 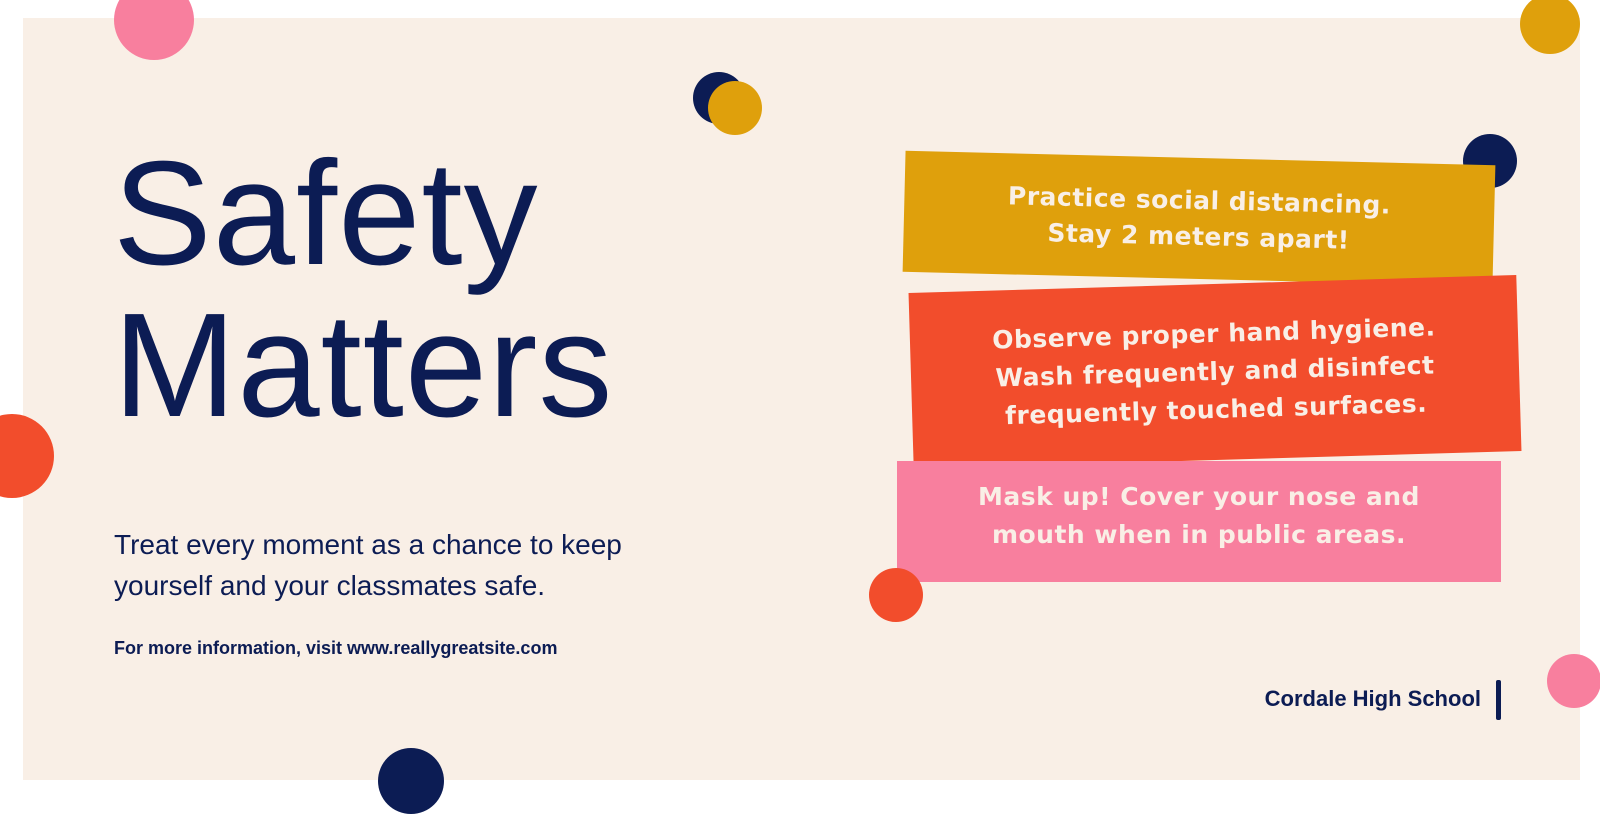 I want to click on pink-dot-right, so click(x=1573, y=681).